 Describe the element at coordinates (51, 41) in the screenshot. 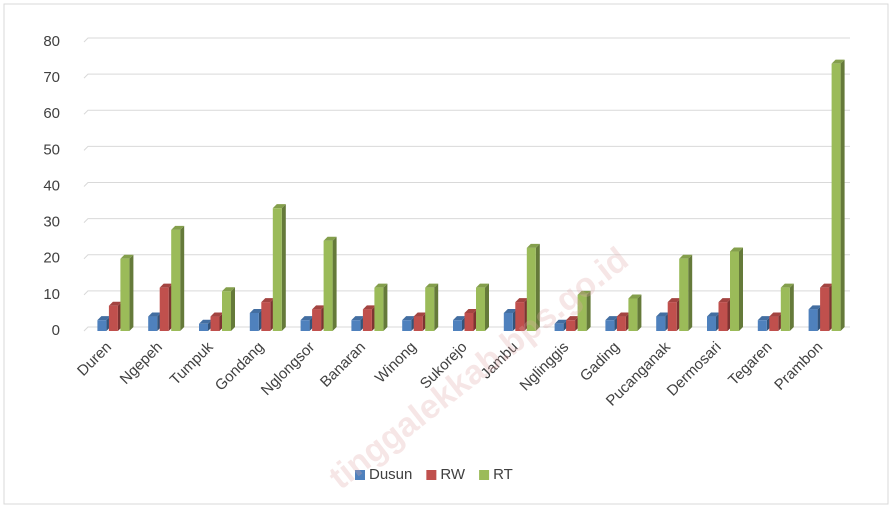

I see `y-tick-label: 80` at that location.